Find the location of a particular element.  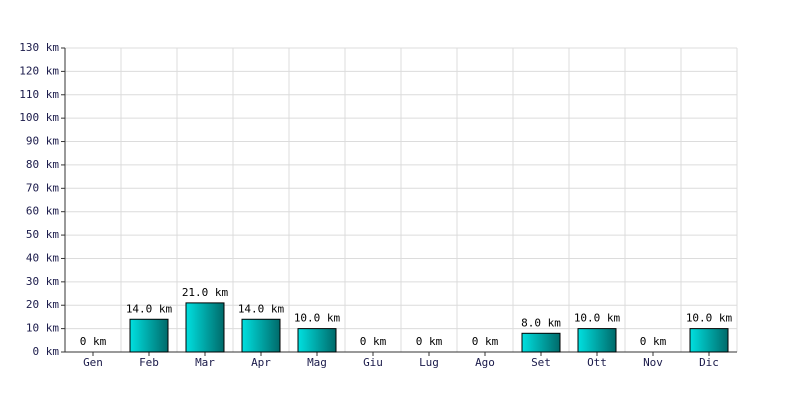

x-tick-label: Apr is located at coordinates (261, 362).